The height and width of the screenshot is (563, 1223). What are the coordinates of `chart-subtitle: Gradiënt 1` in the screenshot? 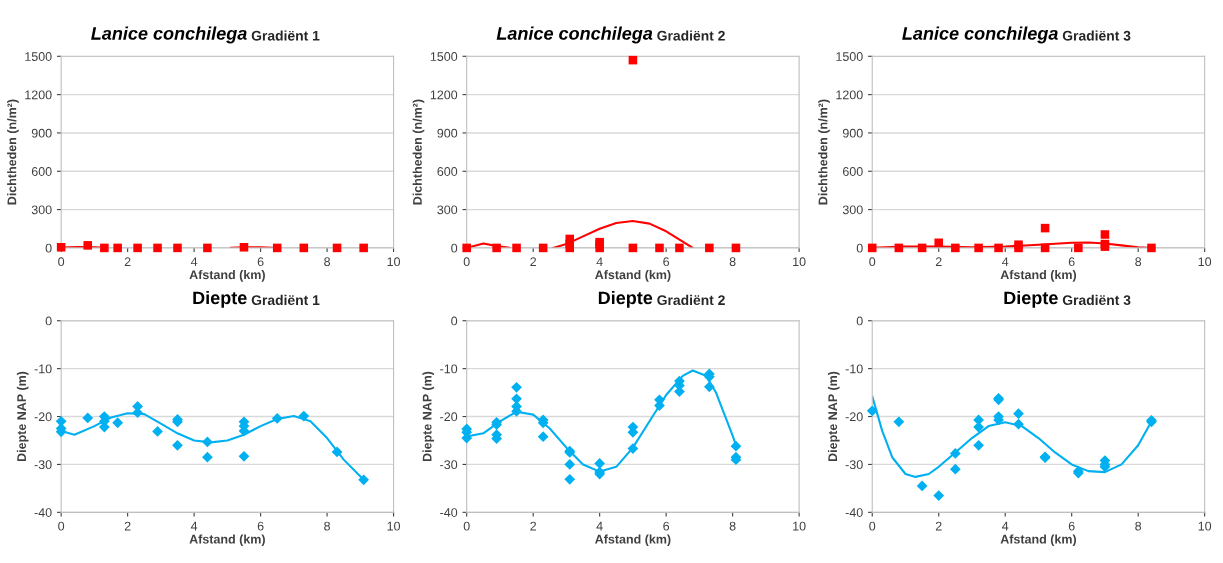 It's located at (285, 35).